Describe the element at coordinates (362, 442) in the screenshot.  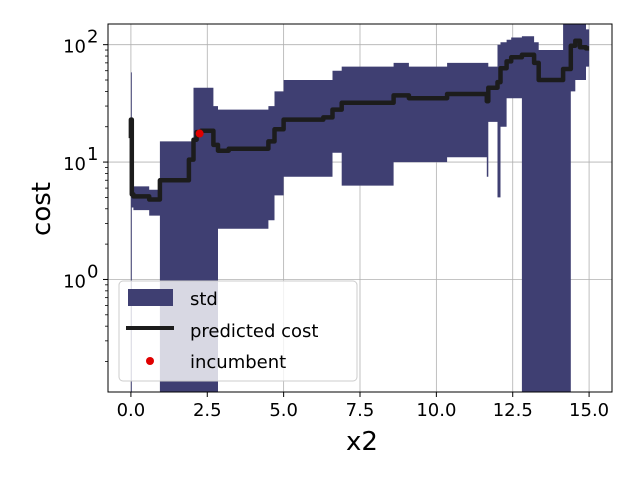
I see `x-axis-label: x2` at that location.